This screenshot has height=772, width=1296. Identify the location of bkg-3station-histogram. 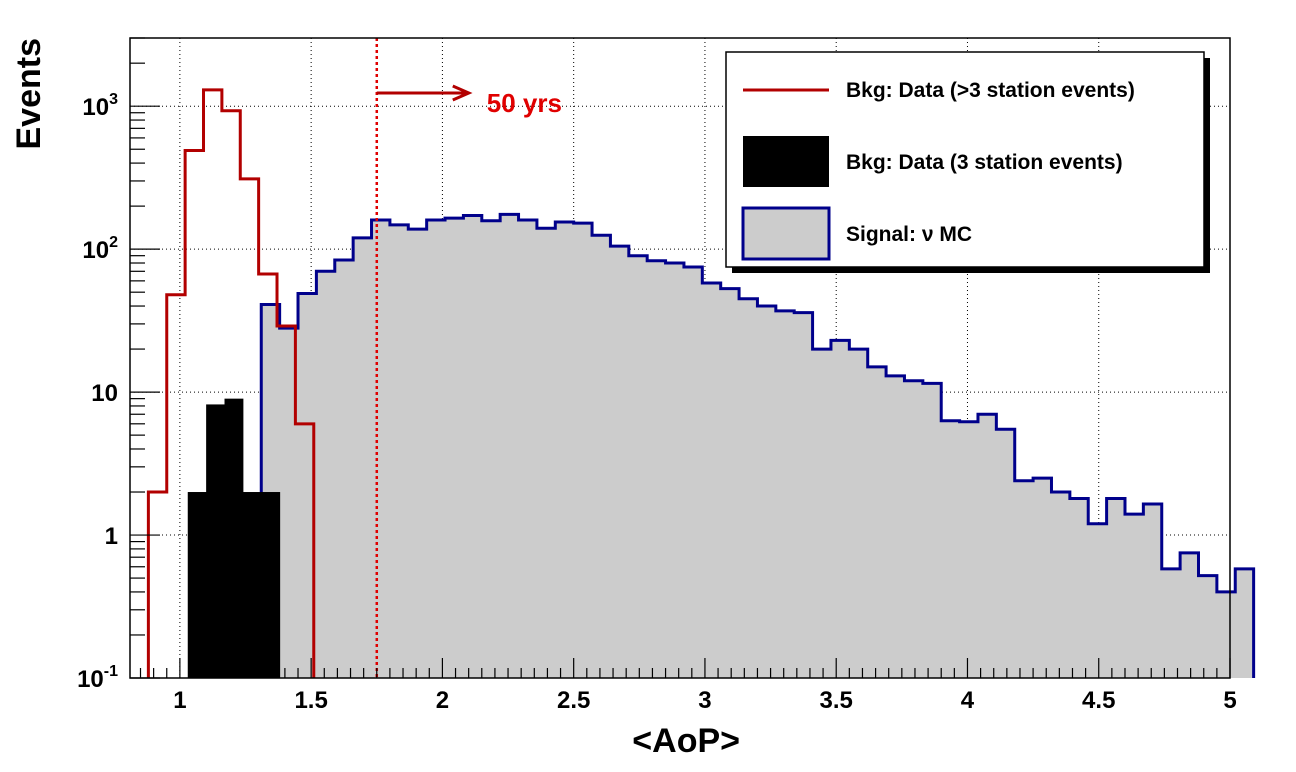
(234, 538).